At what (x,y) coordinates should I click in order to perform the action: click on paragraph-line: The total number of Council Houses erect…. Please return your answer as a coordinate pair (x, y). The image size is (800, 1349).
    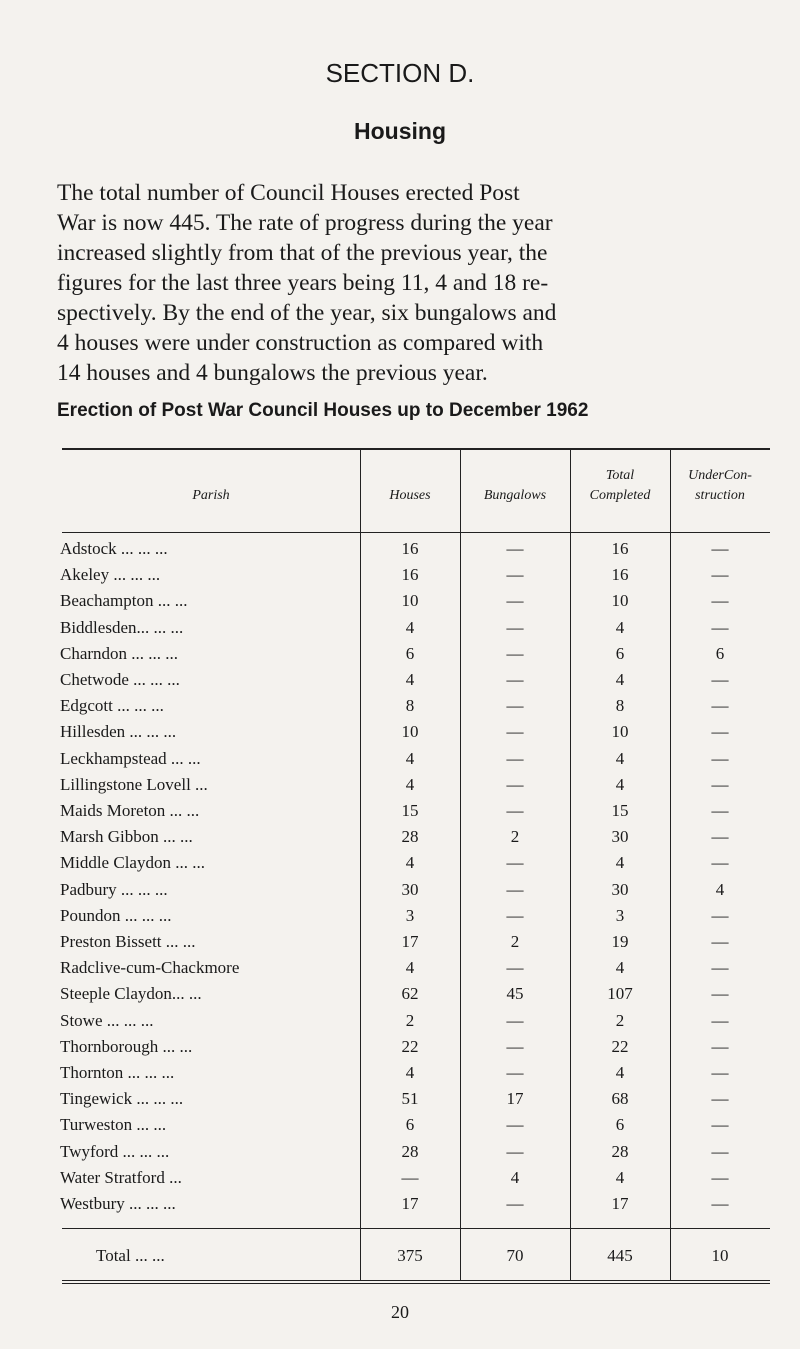
    Looking at the image, I should click on (288, 193).